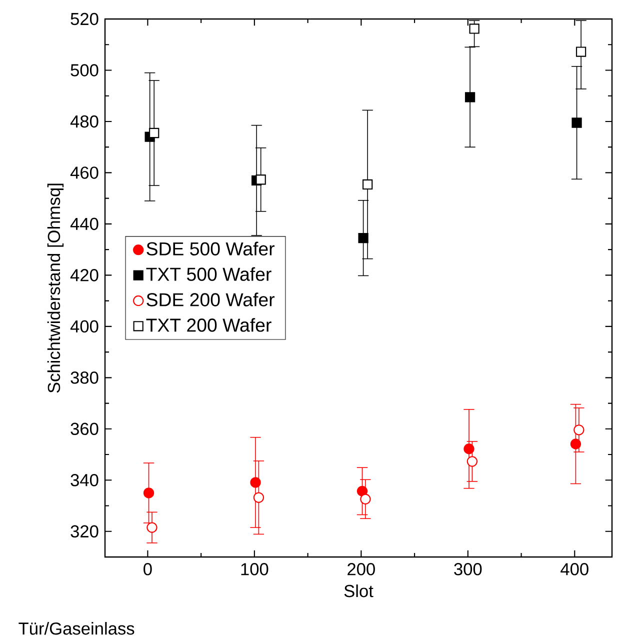  What do you see at coordinates (84, 70) in the screenshot?
I see `y-tick-label: 500` at bounding box center [84, 70].